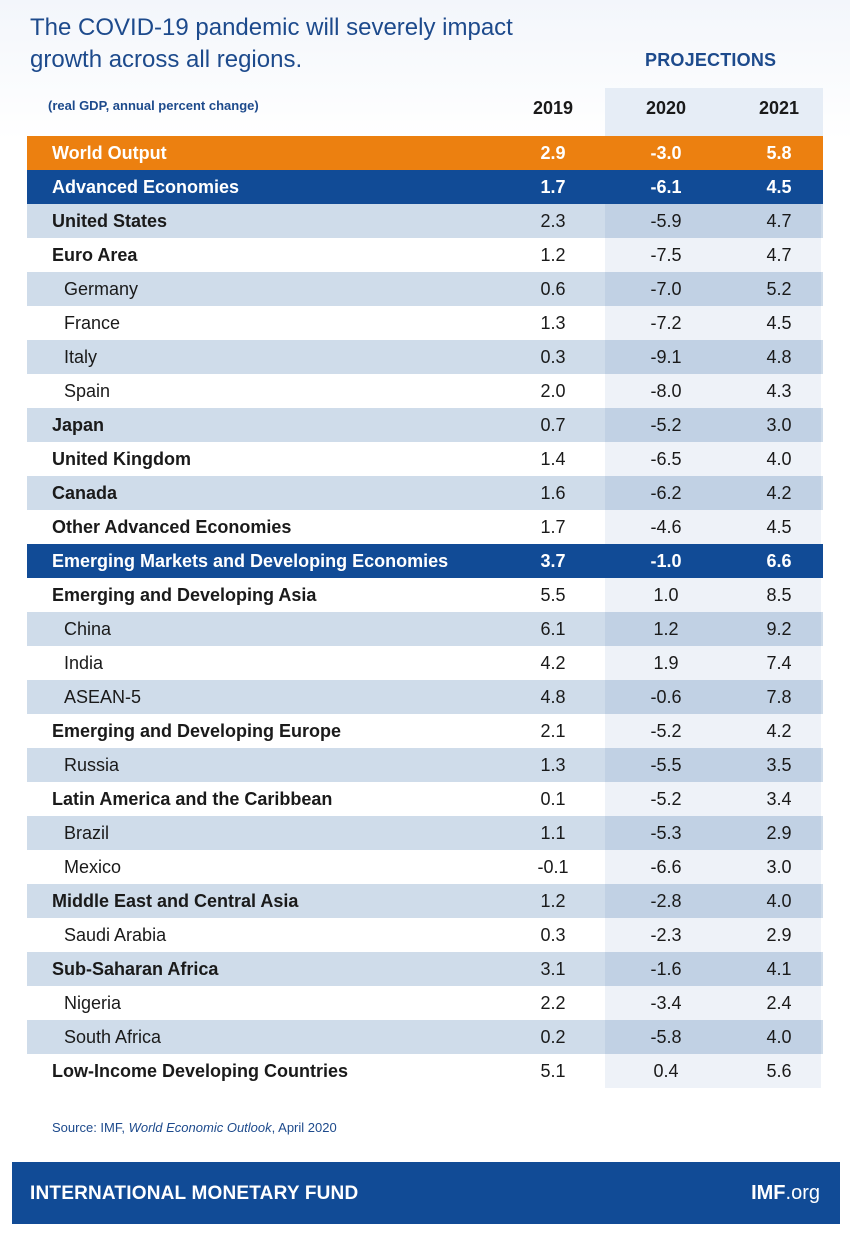 Image resolution: width=850 pixels, height=1235 pixels. Describe the element at coordinates (553, 288) in the screenshot. I see `value-cell-2019: 0.6` at that location.